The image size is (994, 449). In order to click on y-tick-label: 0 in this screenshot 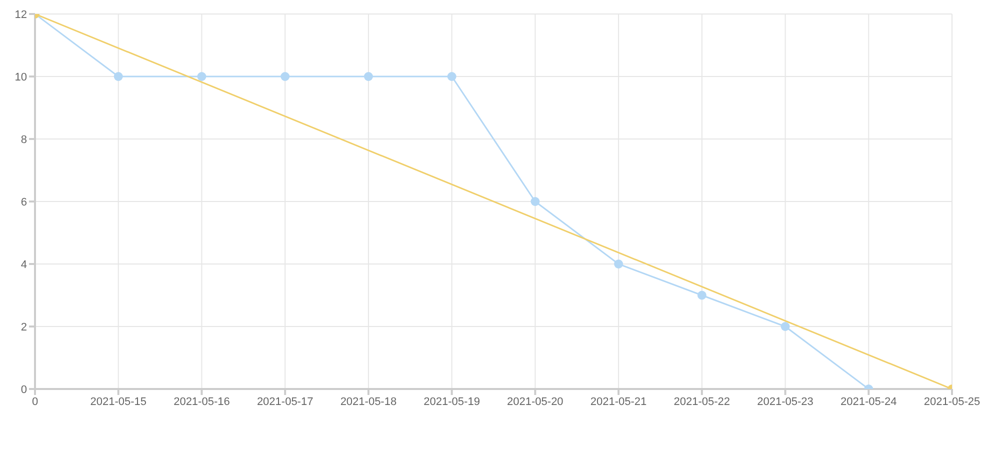, I will do `click(23, 390)`.